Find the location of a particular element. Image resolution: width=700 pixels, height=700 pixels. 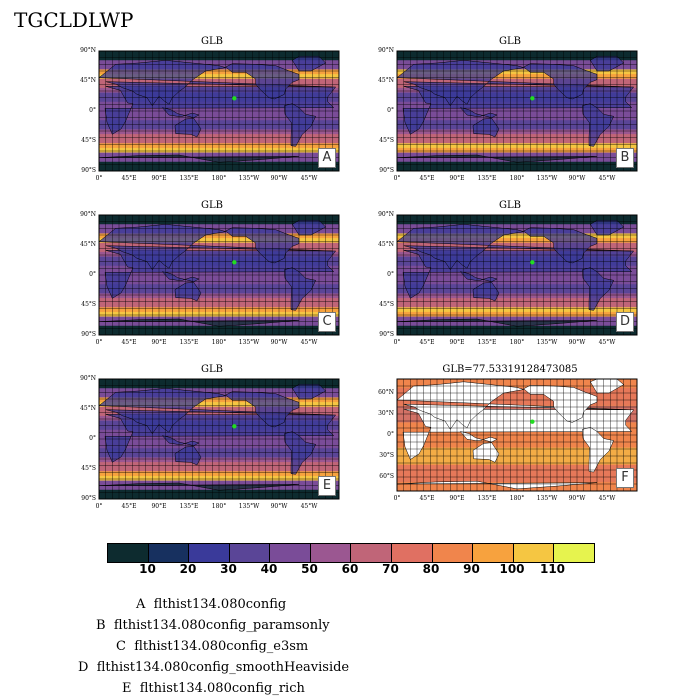

panel-letter-badge: B is located at coordinates (625, 158).